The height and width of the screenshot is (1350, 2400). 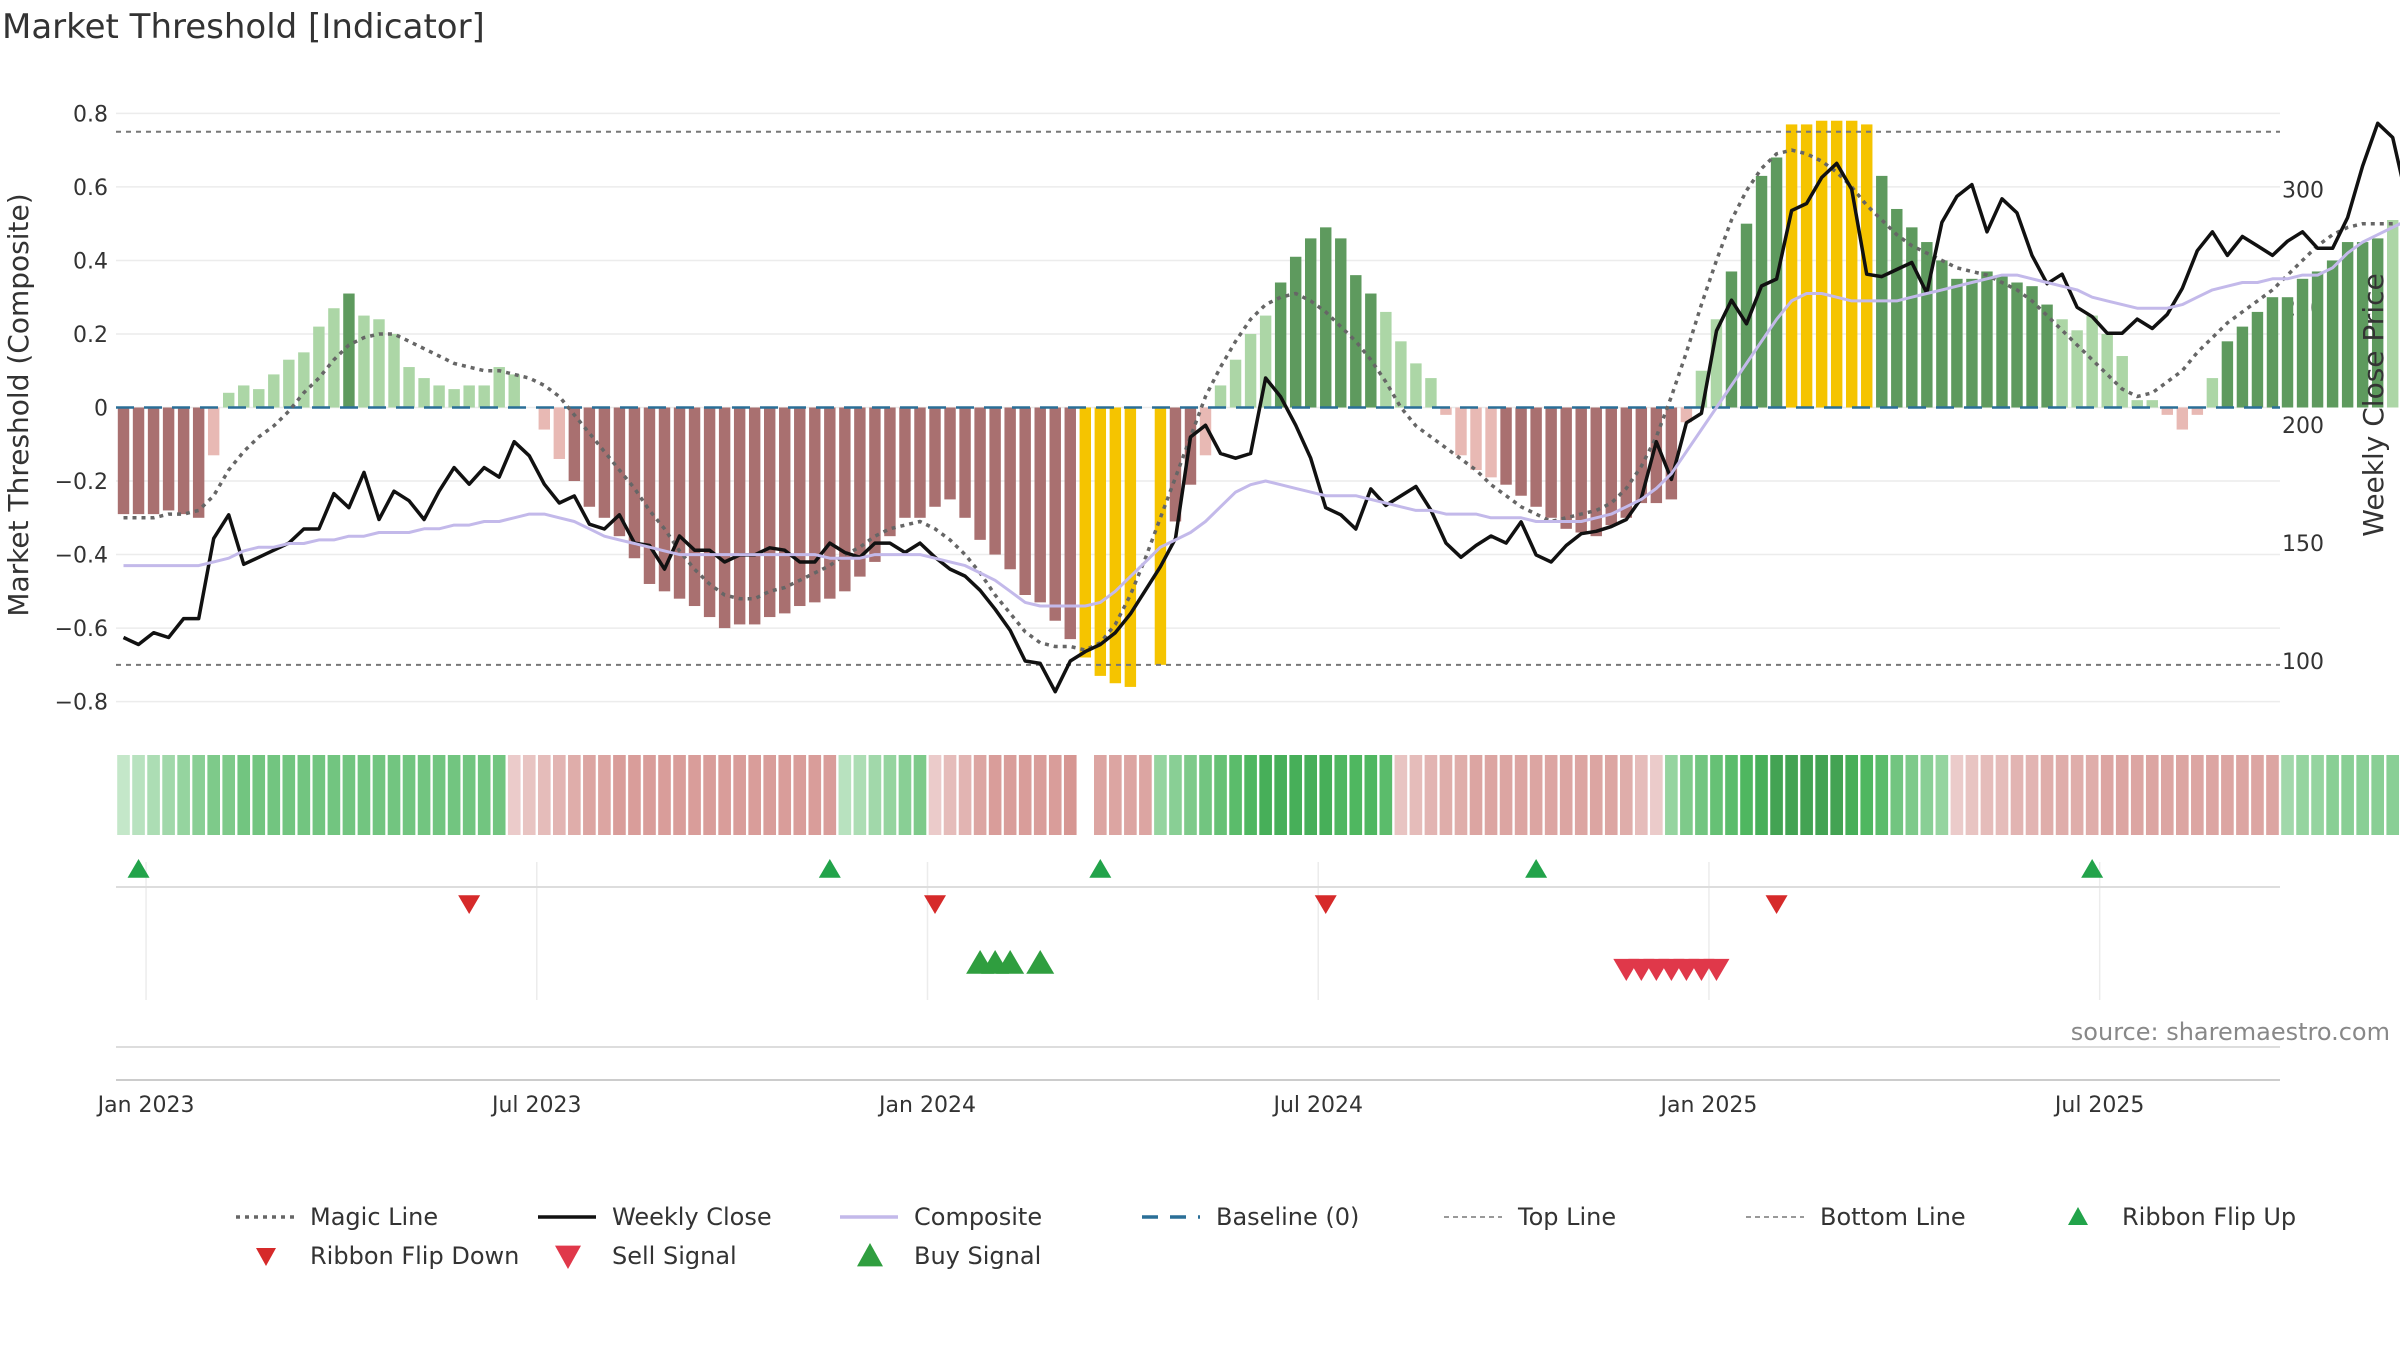 What do you see at coordinates (469, 904) in the screenshot?
I see `ribbon-flip-down-marker` at bounding box center [469, 904].